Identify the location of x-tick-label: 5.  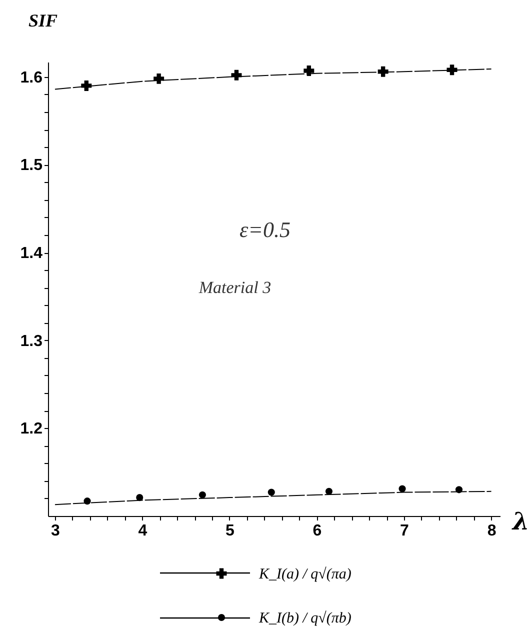
(230, 531).